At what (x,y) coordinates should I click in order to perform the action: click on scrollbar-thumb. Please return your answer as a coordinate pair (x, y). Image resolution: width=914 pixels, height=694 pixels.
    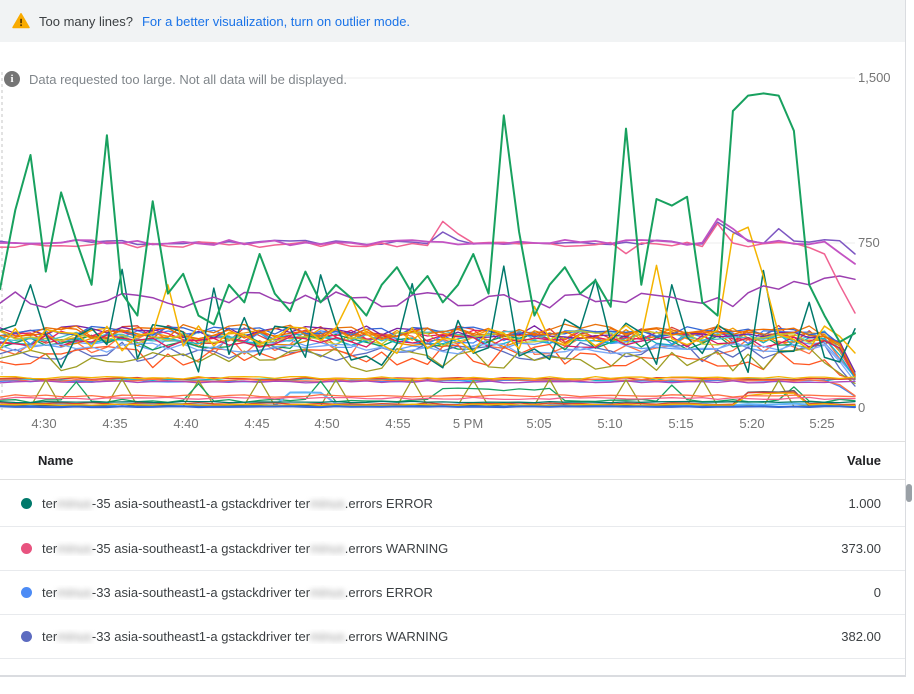
    Looking at the image, I should click on (909, 493).